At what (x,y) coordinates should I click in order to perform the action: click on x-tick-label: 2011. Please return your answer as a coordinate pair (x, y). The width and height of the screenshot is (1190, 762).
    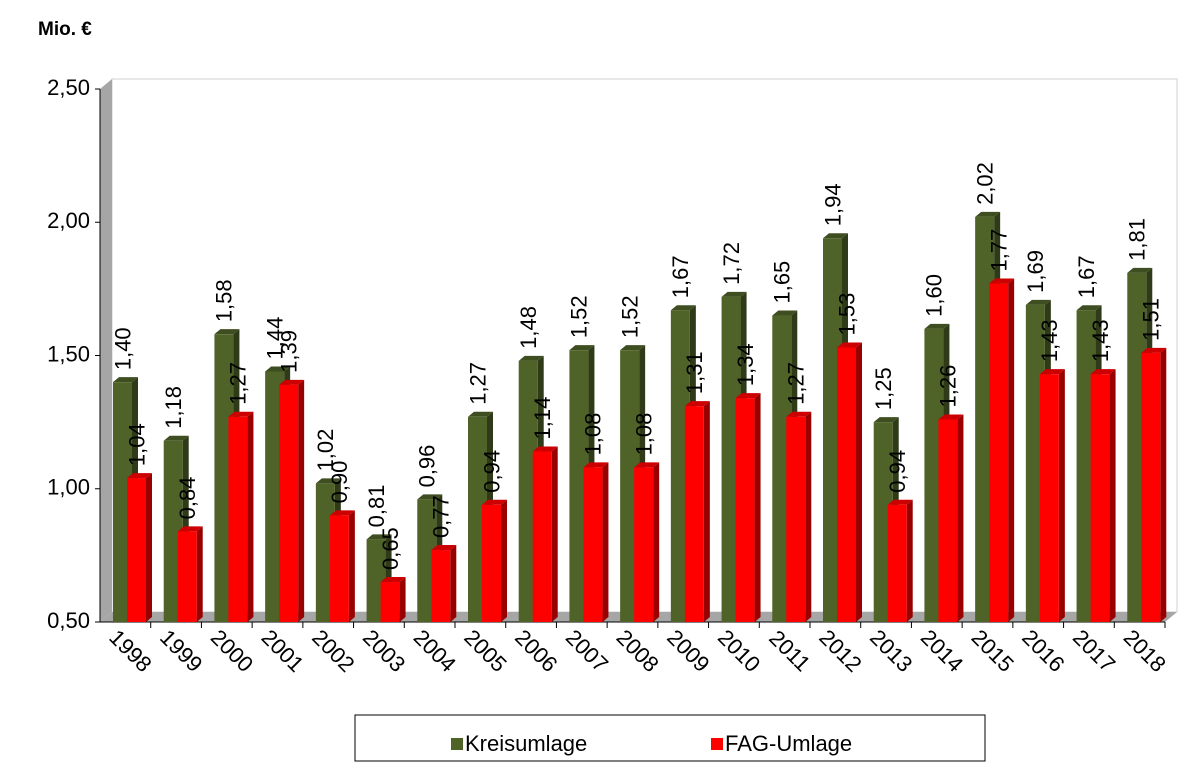
    Looking at the image, I should click on (789, 650).